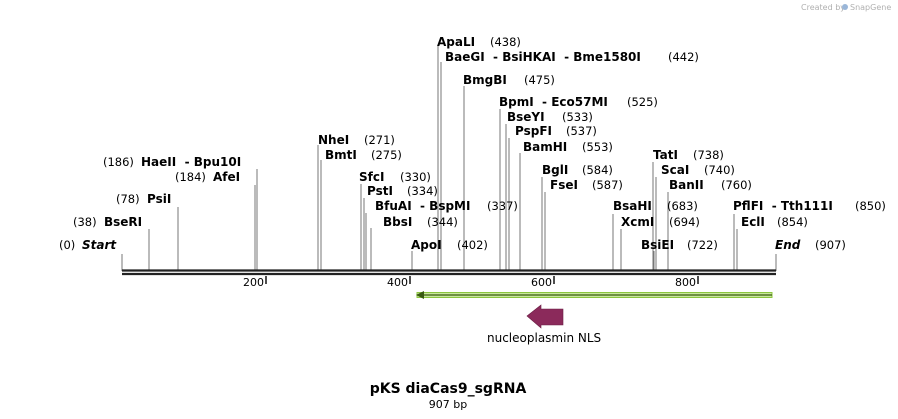 This screenshot has width=898, height=419. What do you see at coordinates (426, 245) in the screenshot?
I see `site-name-apoi: ApoI` at bounding box center [426, 245].